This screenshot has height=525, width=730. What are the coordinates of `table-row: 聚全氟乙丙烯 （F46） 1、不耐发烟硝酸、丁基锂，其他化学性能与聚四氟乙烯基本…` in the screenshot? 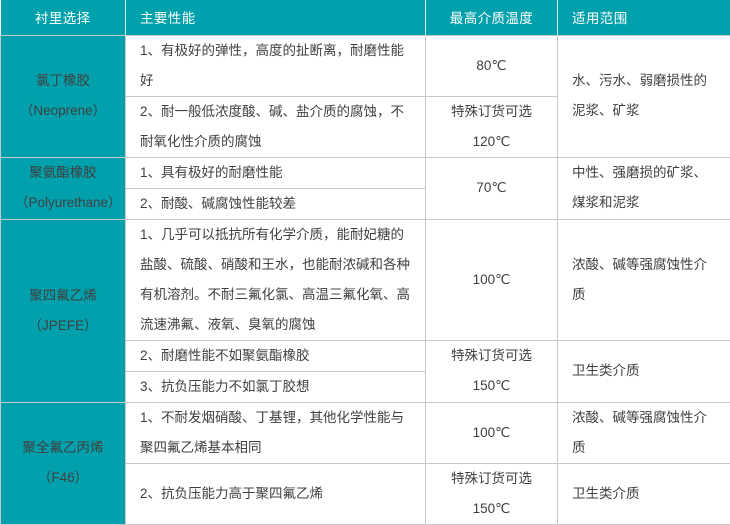 It's located at (365, 432).